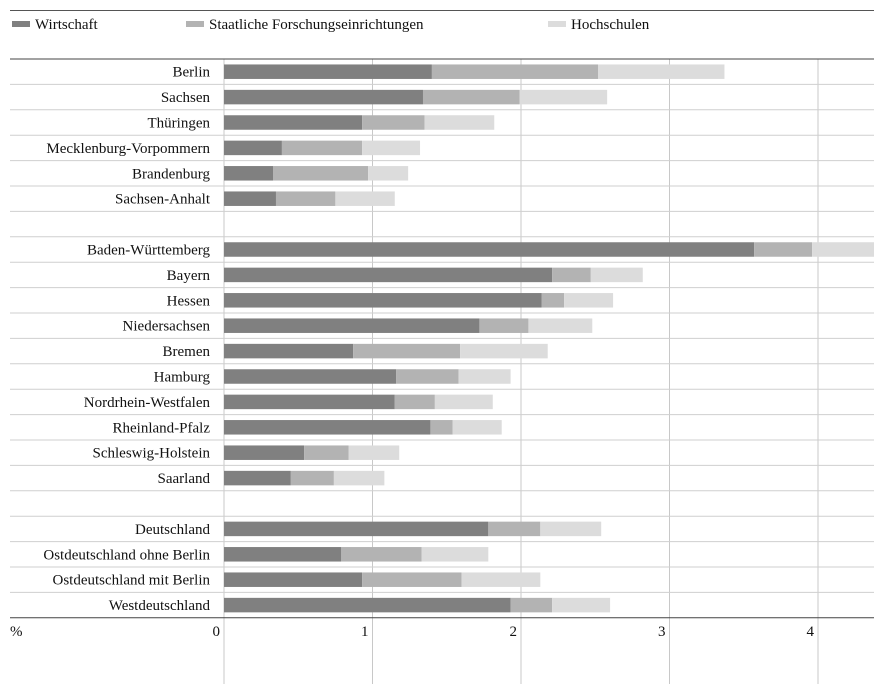  Describe the element at coordinates (501, 579) in the screenshot. I see `bar-hochschulen-ostdeutschland-mit-berlin` at that location.